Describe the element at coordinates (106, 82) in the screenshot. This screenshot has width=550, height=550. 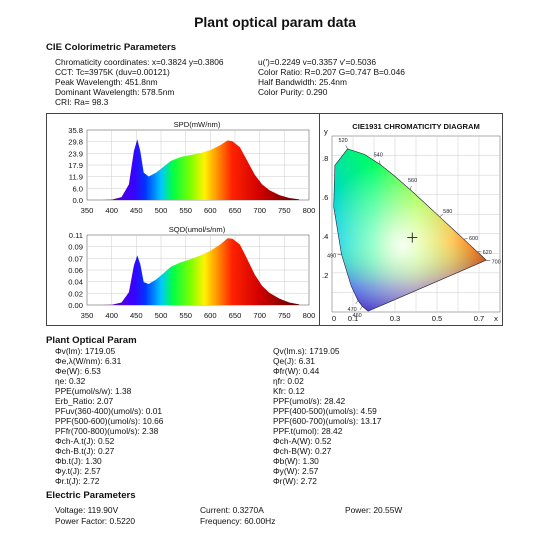
I see `peak-wavelength-text: Peak Wavelength: 451.8nm` at that location.